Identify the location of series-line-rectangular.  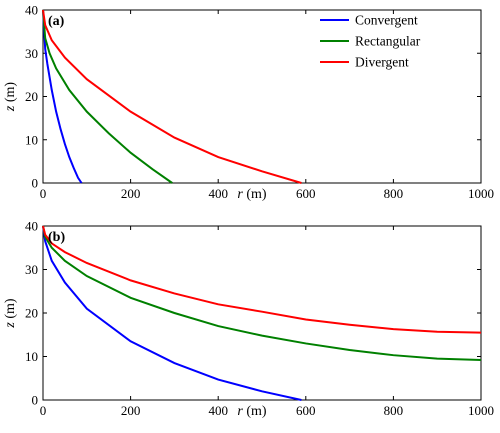
(107, 96).